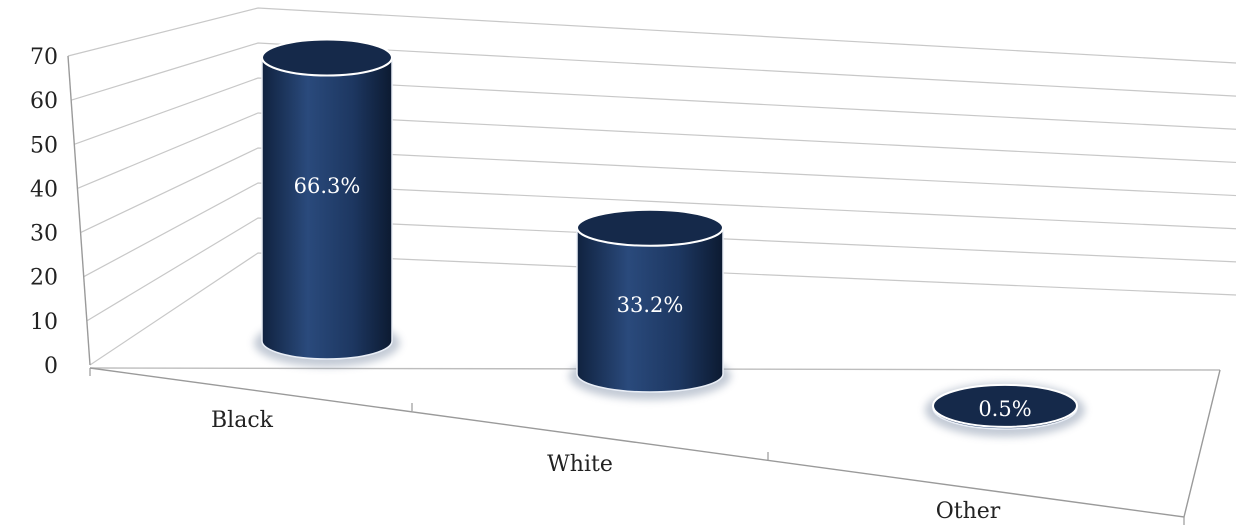 Image resolution: width=1249 pixels, height=527 pixels. I want to click on data-label: 66.3%, so click(327, 186).